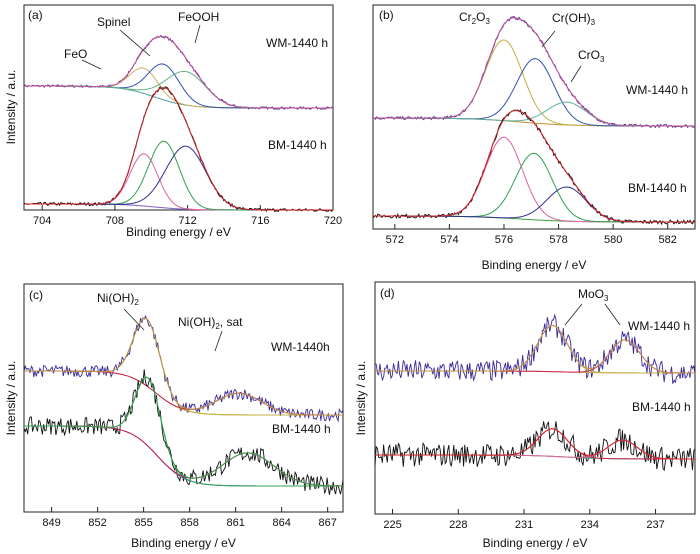 This screenshot has height=554, width=700. I want to click on x-tick-label: 716, so click(260, 221).